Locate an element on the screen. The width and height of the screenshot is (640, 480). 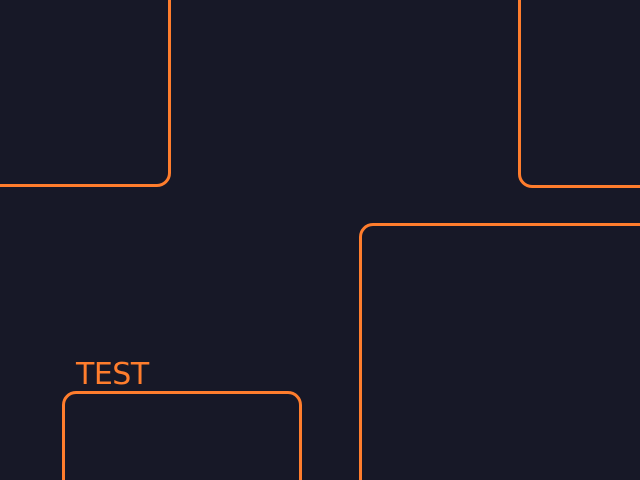
panel-label: TEST is located at coordinates (112, 374).